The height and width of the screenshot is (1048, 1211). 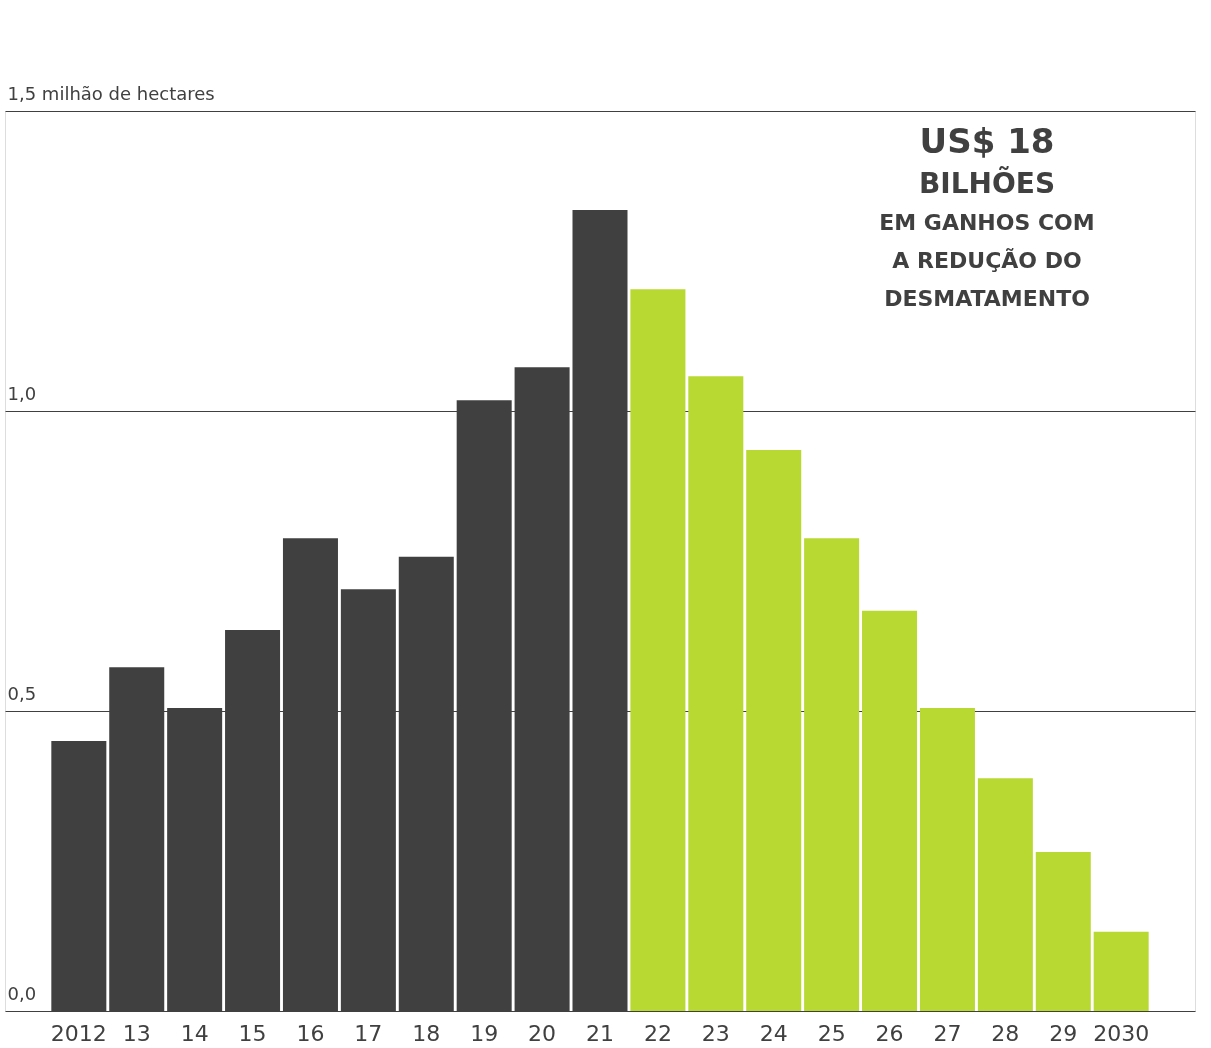 What do you see at coordinates (22, 993) in the screenshot?
I see `y-tick-label: 0,0` at bounding box center [22, 993].